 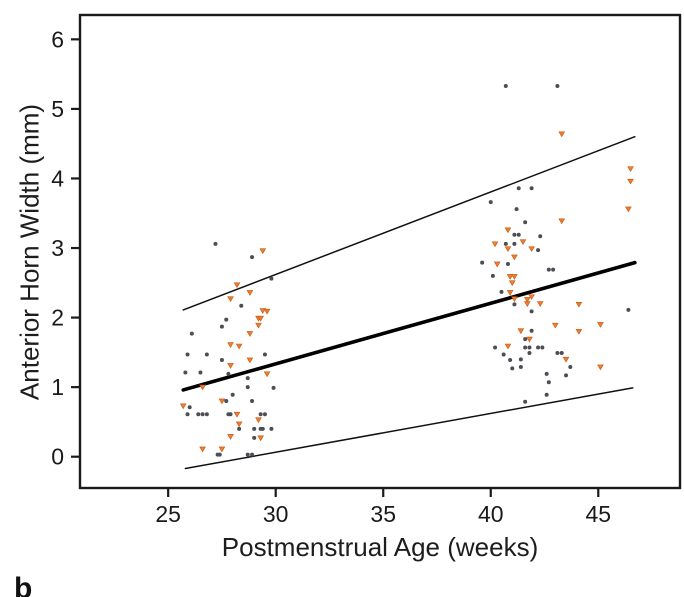 What do you see at coordinates (57, 39) in the screenshot?
I see `y-tick-label: 6` at bounding box center [57, 39].